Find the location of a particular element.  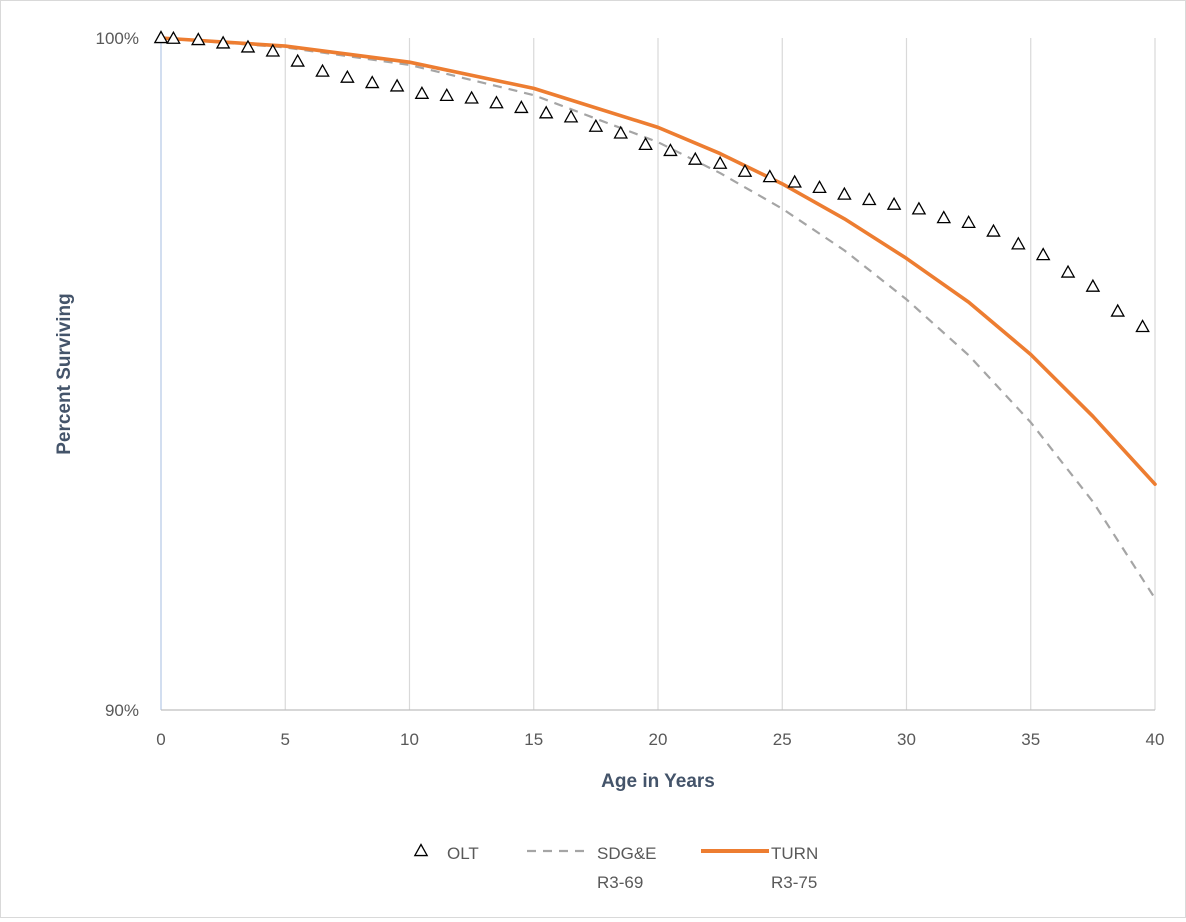

x-tick-label: 15 is located at coordinates (533, 739).